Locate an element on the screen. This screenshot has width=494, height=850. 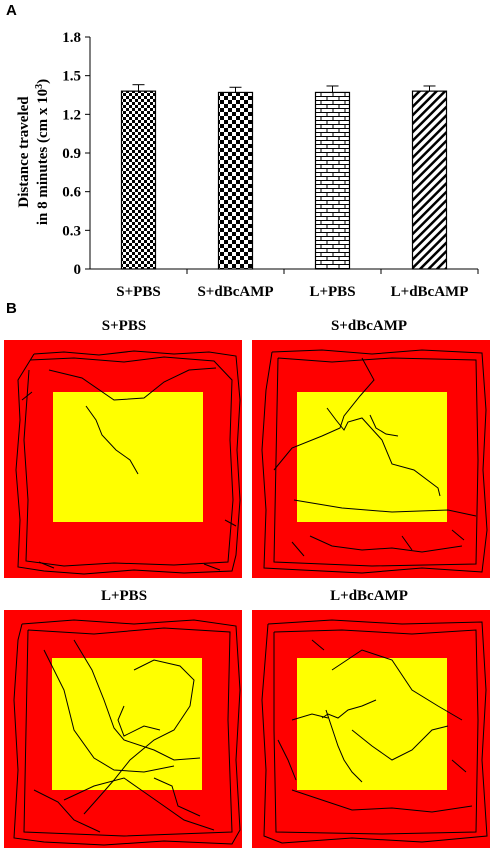
track-title-l-dbcamp: L+dBcAMP is located at coordinates (369, 596).